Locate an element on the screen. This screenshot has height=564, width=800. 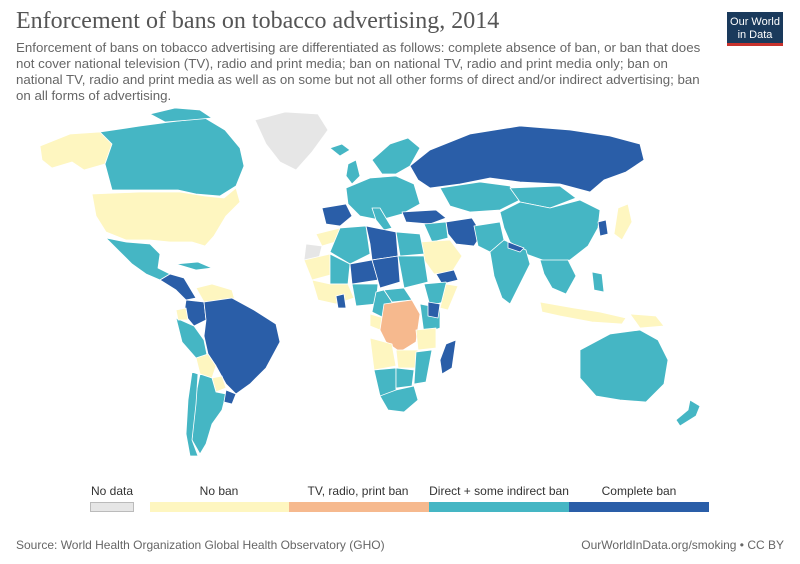
region-iran is located at coordinates (464, 232).